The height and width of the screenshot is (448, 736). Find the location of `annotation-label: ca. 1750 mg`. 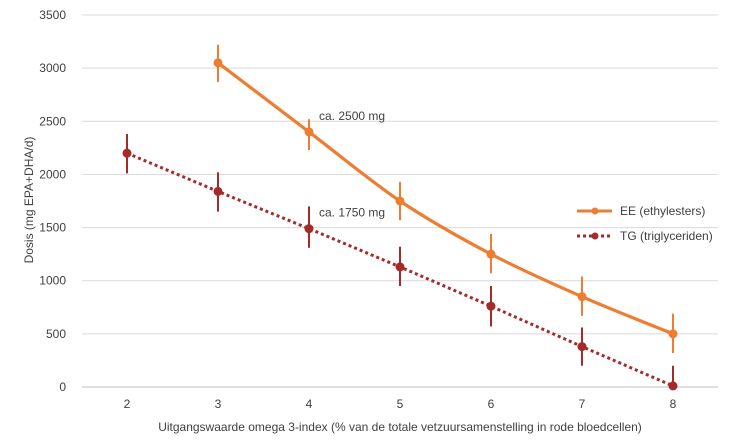

annotation-label: ca. 1750 mg is located at coordinates (352, 213).